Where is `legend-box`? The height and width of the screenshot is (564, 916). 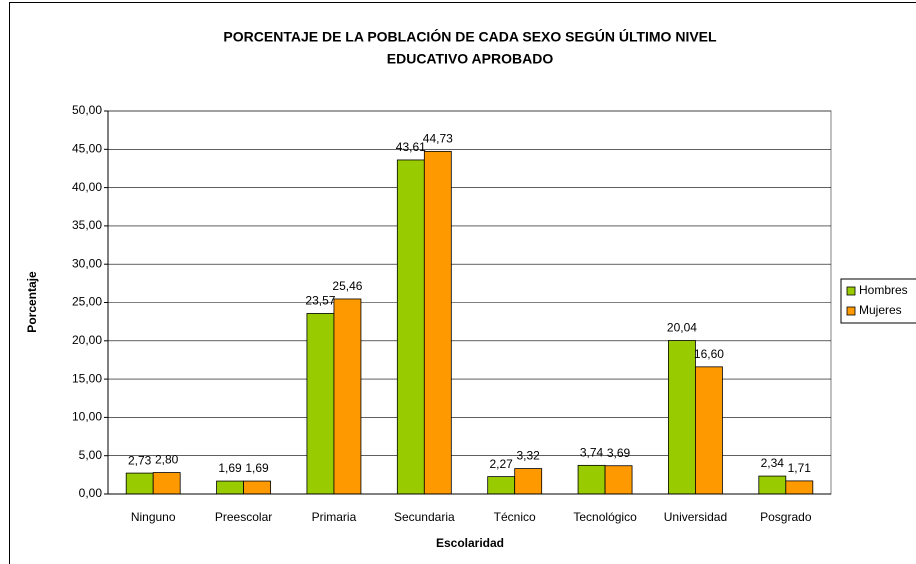
legend-box is located at coordinates (878, 301).